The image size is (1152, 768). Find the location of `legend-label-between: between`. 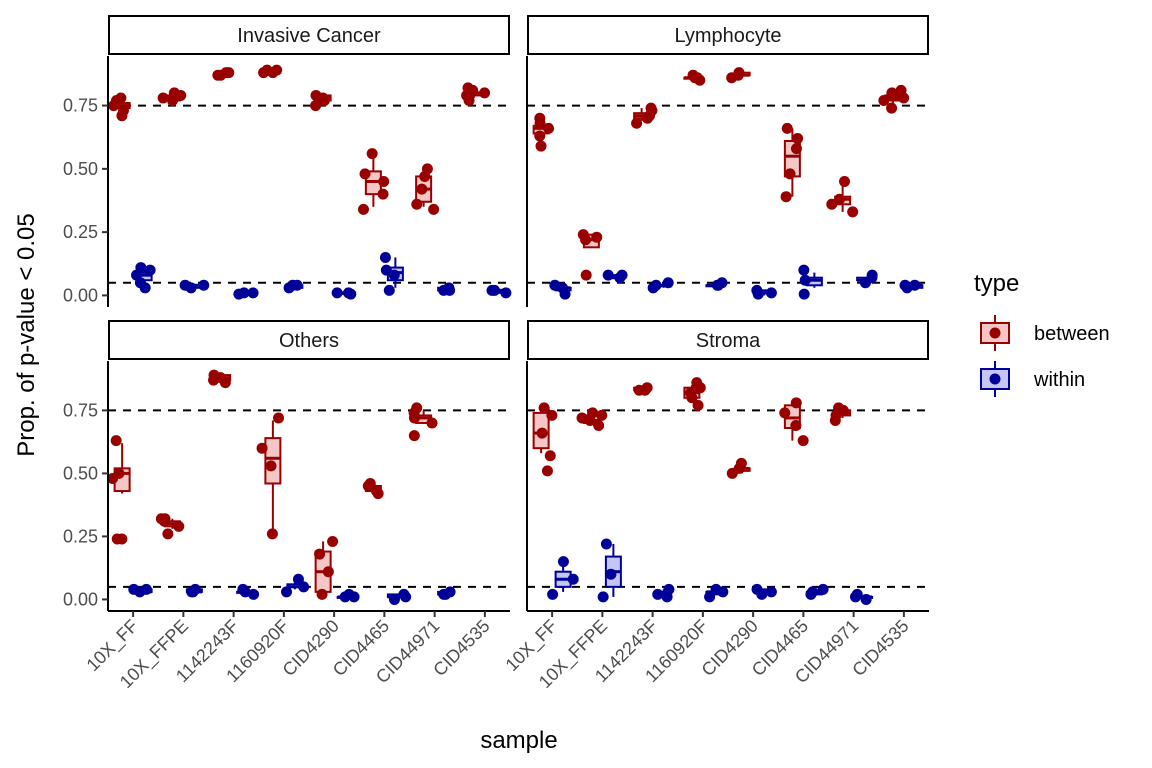

legend-label-between: between is located at coordinates (1072, 334).